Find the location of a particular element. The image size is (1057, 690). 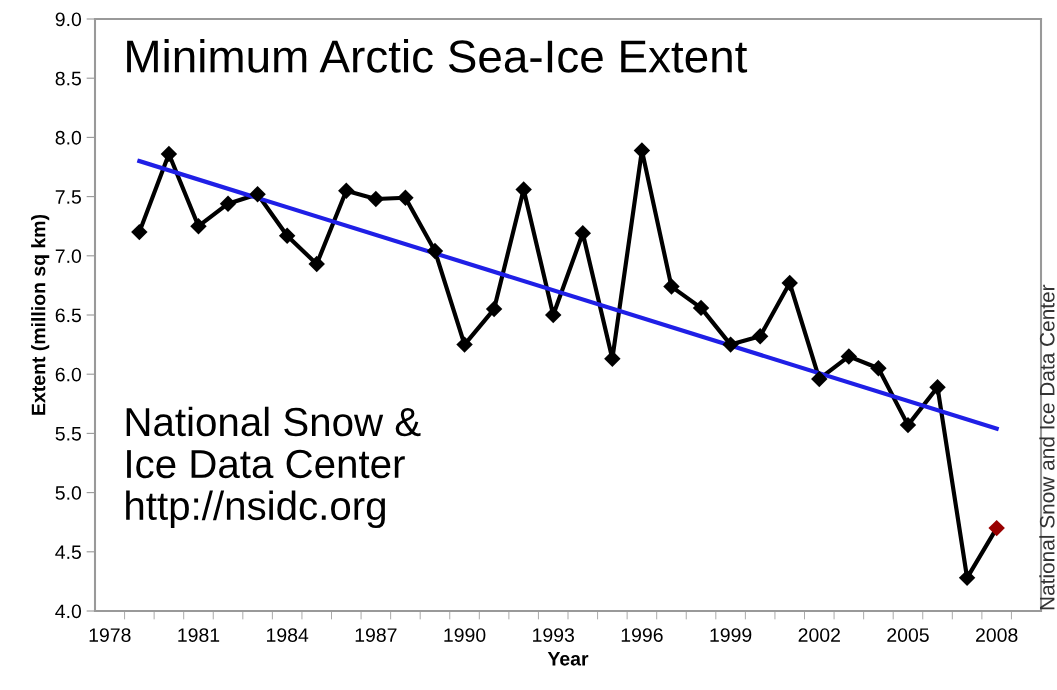

x-tick-label: 1978 is located at coordinates (110, 635).